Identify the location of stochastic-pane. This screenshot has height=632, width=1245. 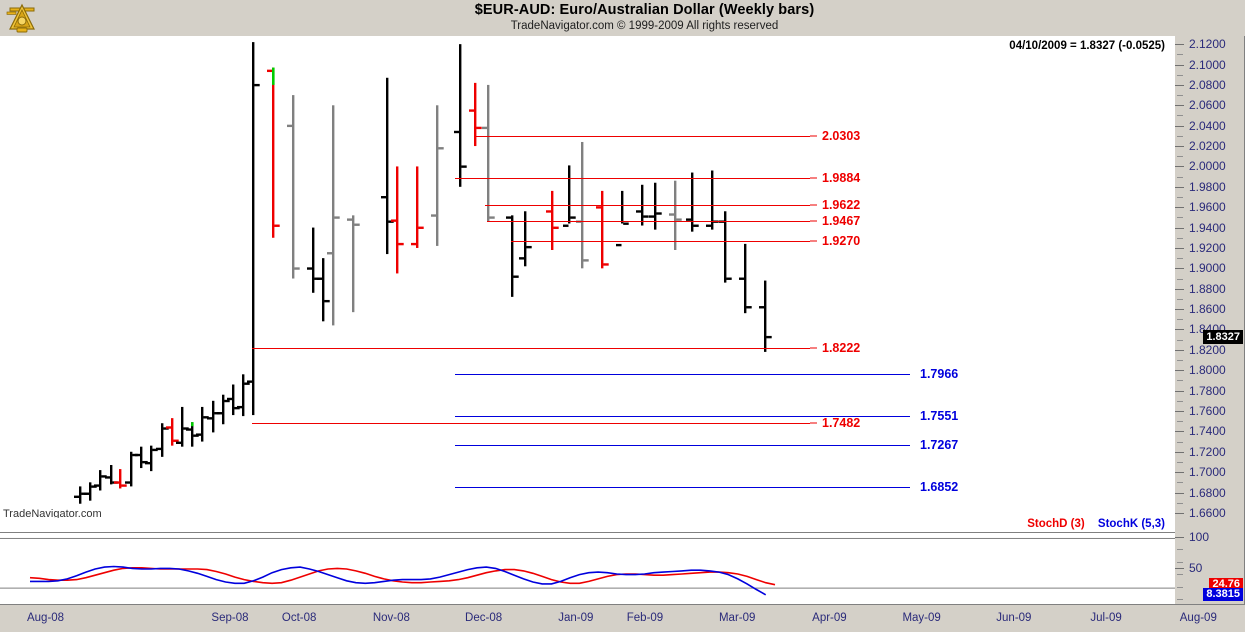
(587, 569).